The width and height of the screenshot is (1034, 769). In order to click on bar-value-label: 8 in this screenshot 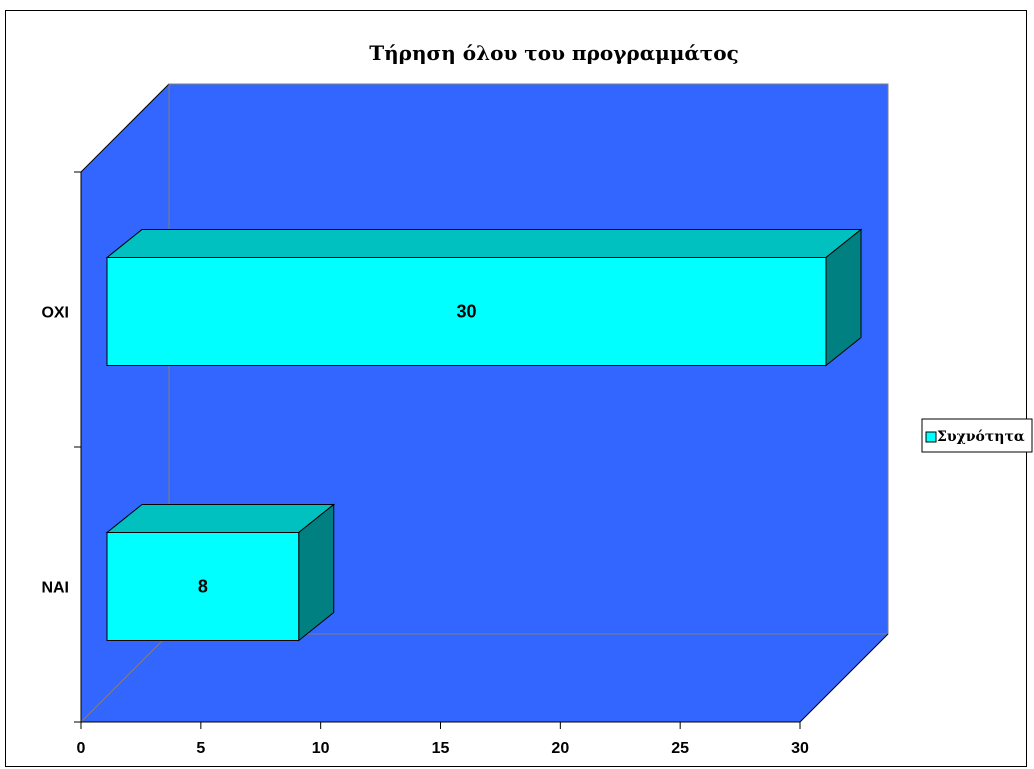, I will do `click(203, 587)`.